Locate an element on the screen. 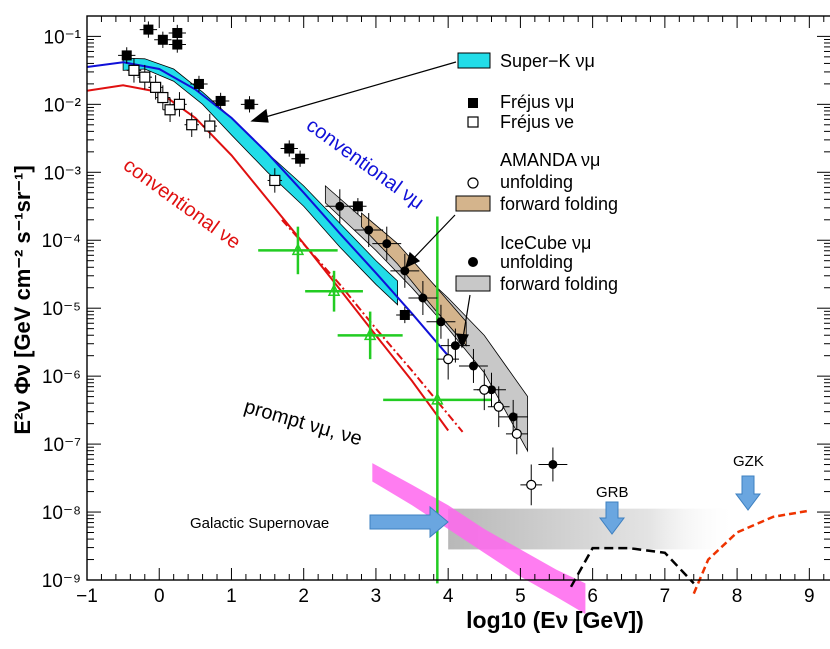 This screenshot has height=649, width=830. legend-amanda-ff: forward folding is located at coordinates (559, 204).